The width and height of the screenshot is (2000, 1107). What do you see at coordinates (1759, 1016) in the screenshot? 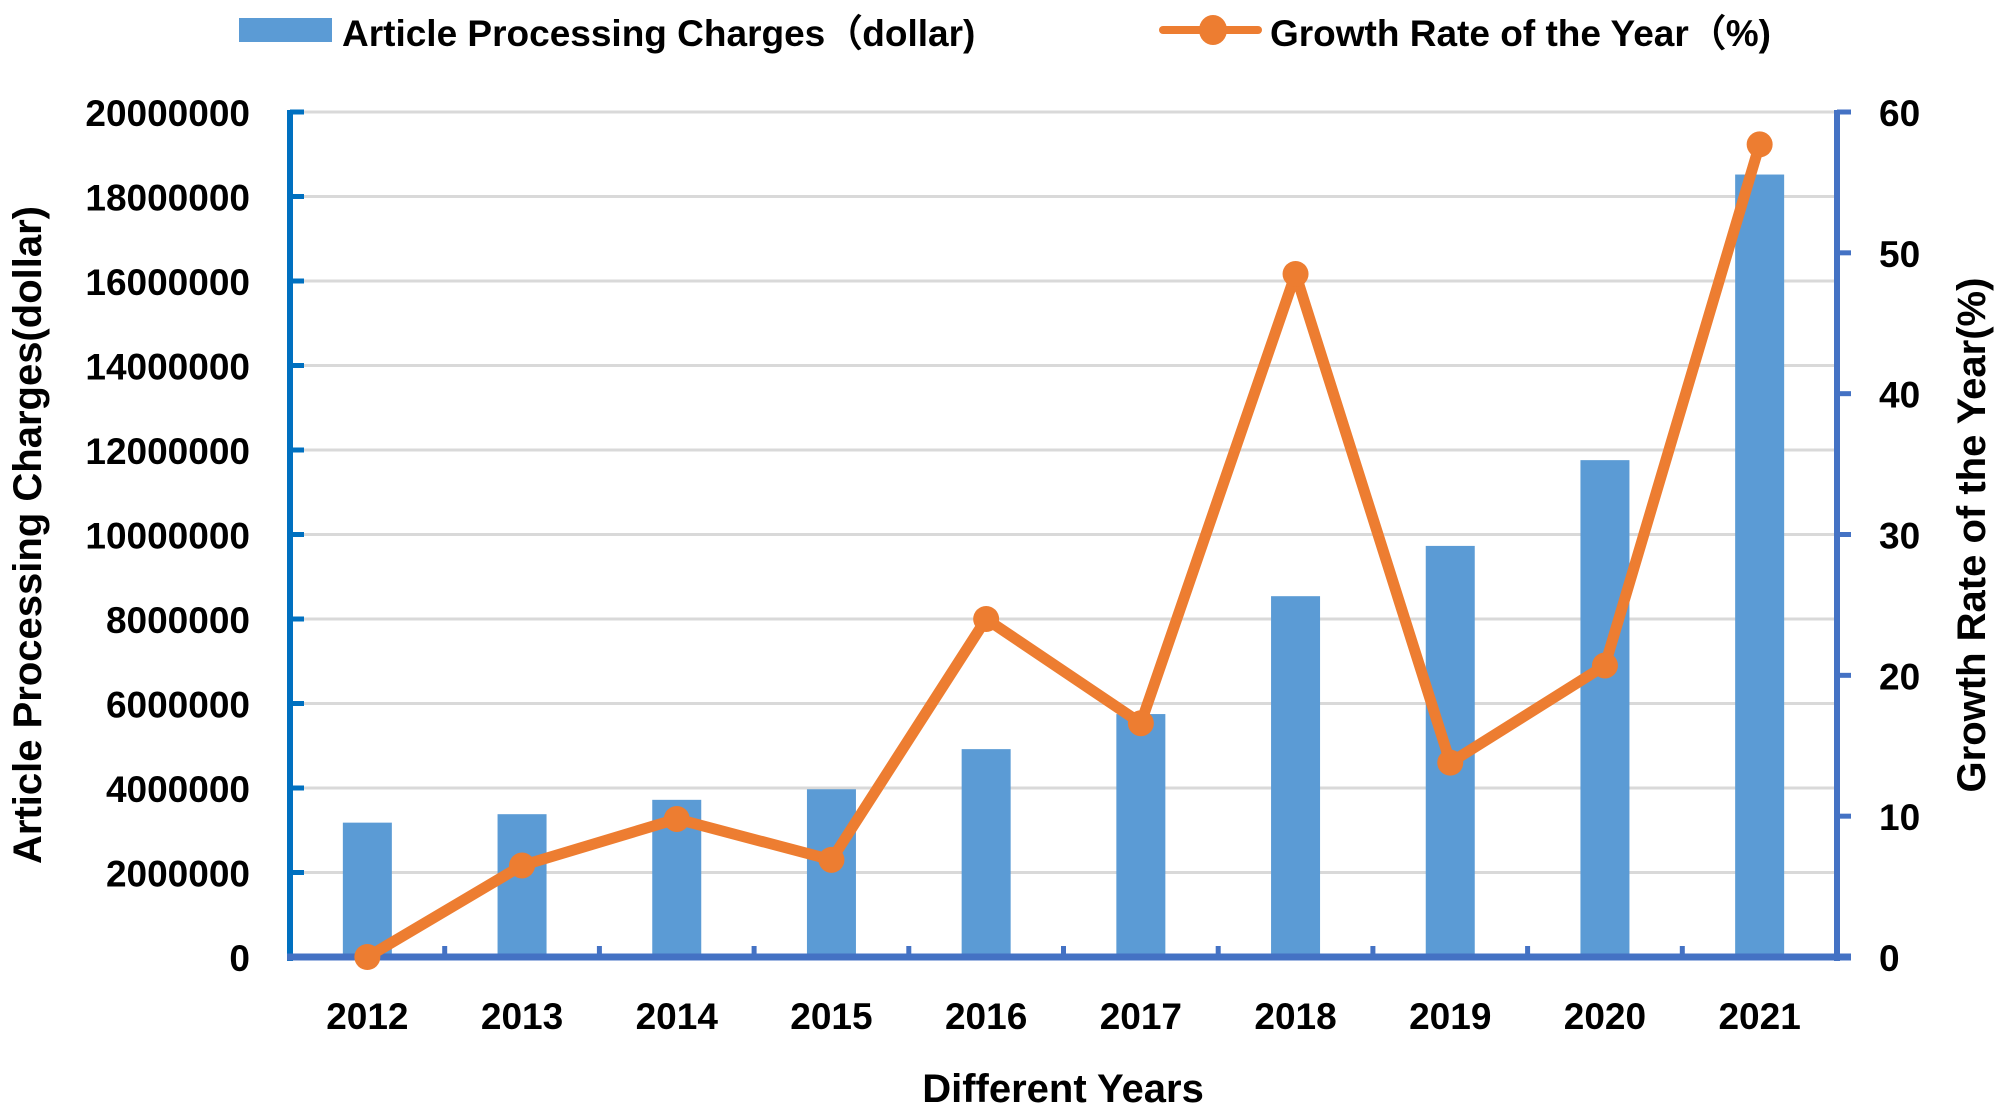
I see `x-tick-label: 2021` at bounding box center [1759, 1016].